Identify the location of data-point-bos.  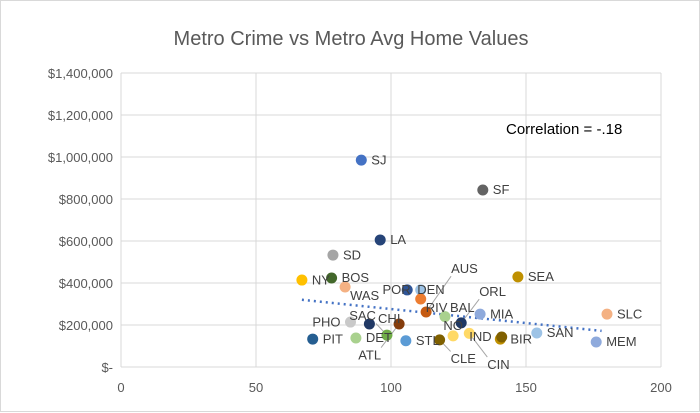
(332, 278).